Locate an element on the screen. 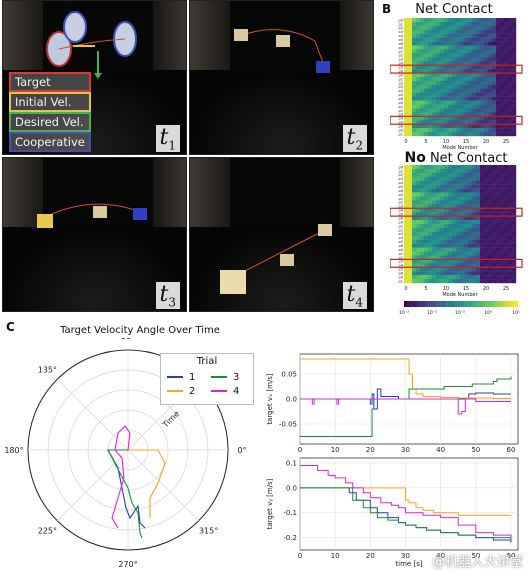 This screenshot has height=574, width=531. net-contact-row-label: p0 is located at coordinates (401, 130).